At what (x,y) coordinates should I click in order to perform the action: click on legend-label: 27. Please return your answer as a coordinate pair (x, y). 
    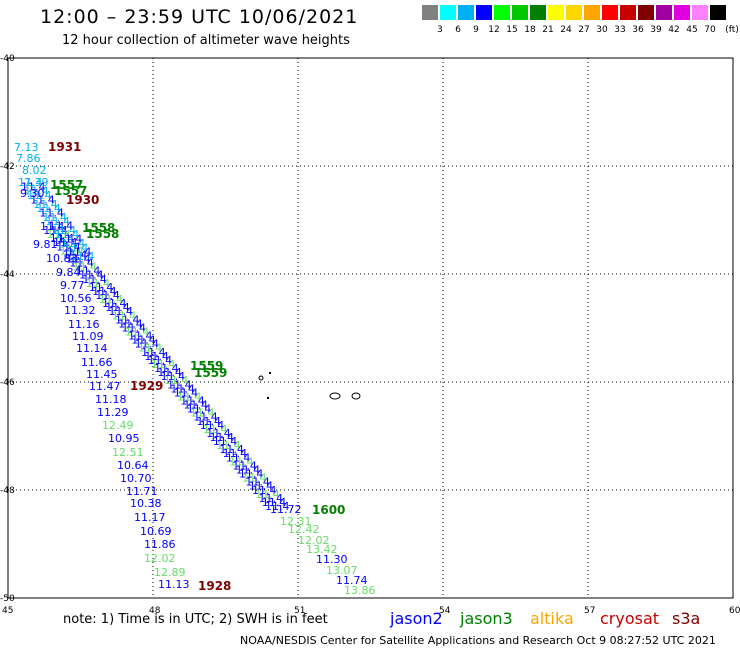
    Looking at the image, I should click on (584, 30).